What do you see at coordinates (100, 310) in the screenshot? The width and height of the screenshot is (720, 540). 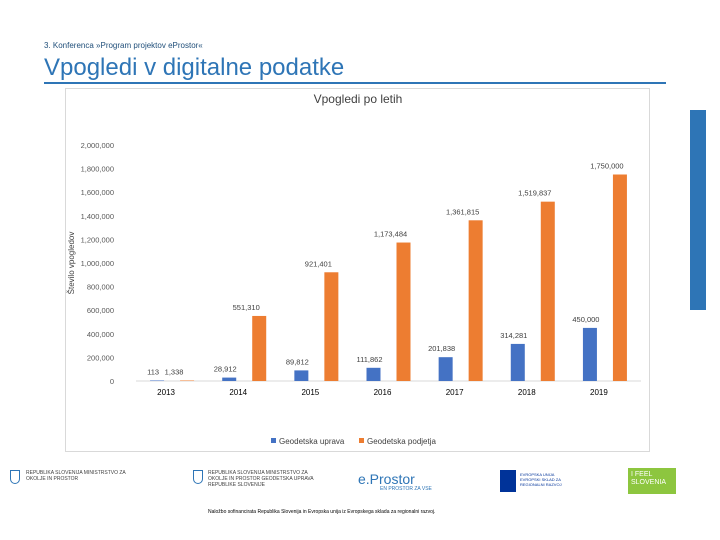 I see `y-tick-label: 600,000` at bounding box center [100, 310].